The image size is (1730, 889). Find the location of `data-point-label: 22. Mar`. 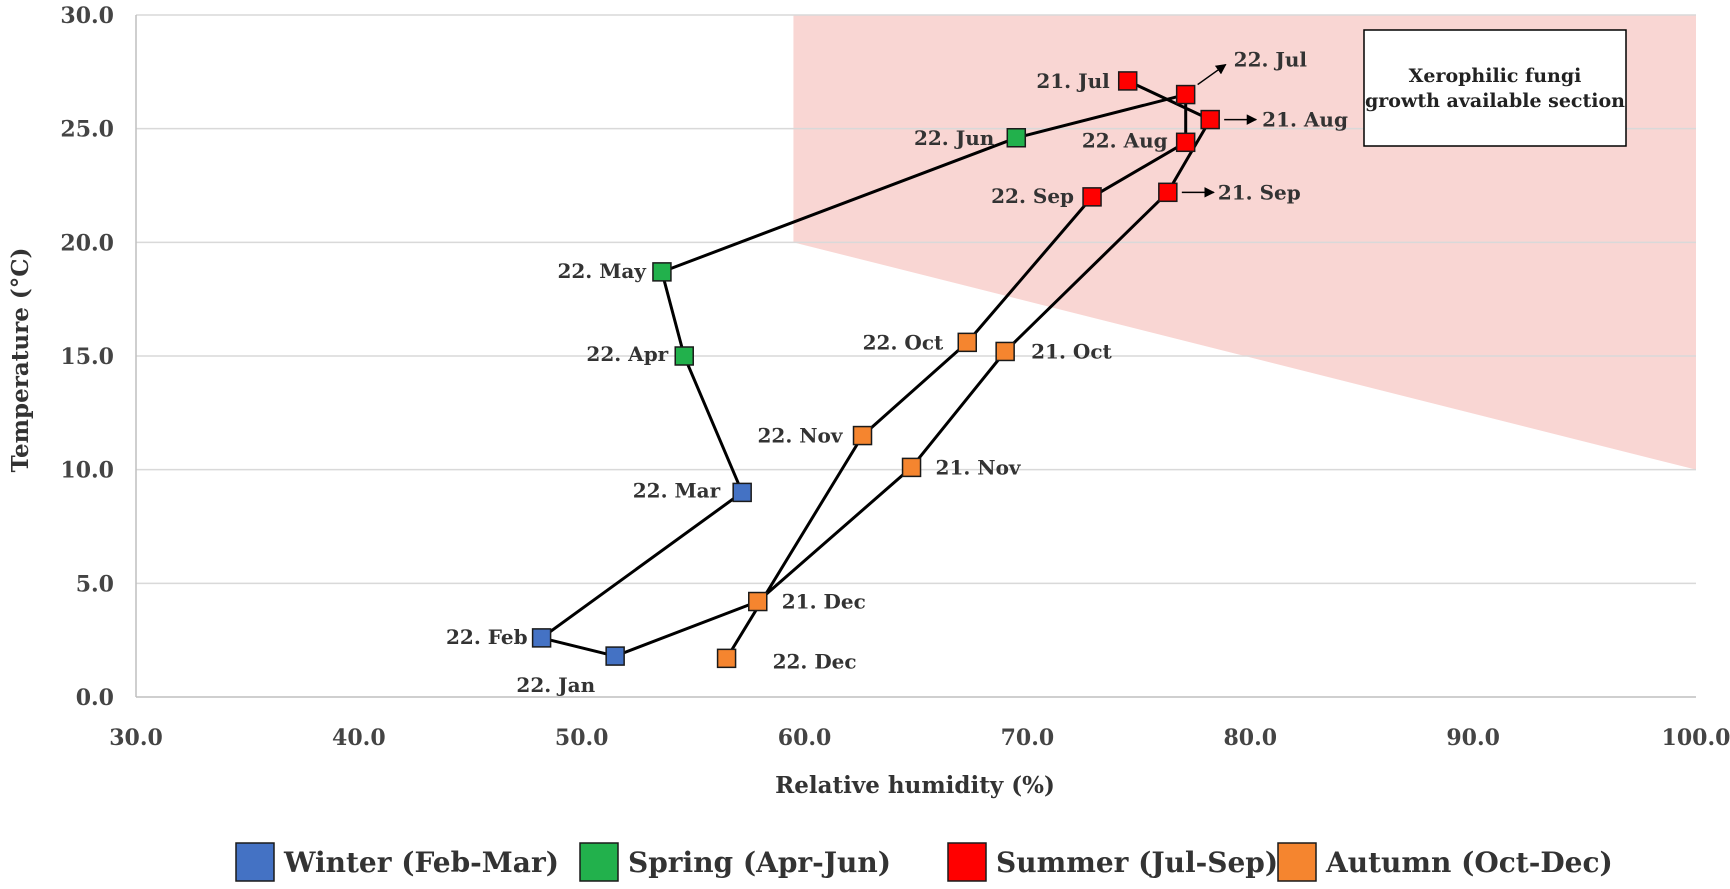

data-point-label: 22. Mar is located at coordinates (677, 490).